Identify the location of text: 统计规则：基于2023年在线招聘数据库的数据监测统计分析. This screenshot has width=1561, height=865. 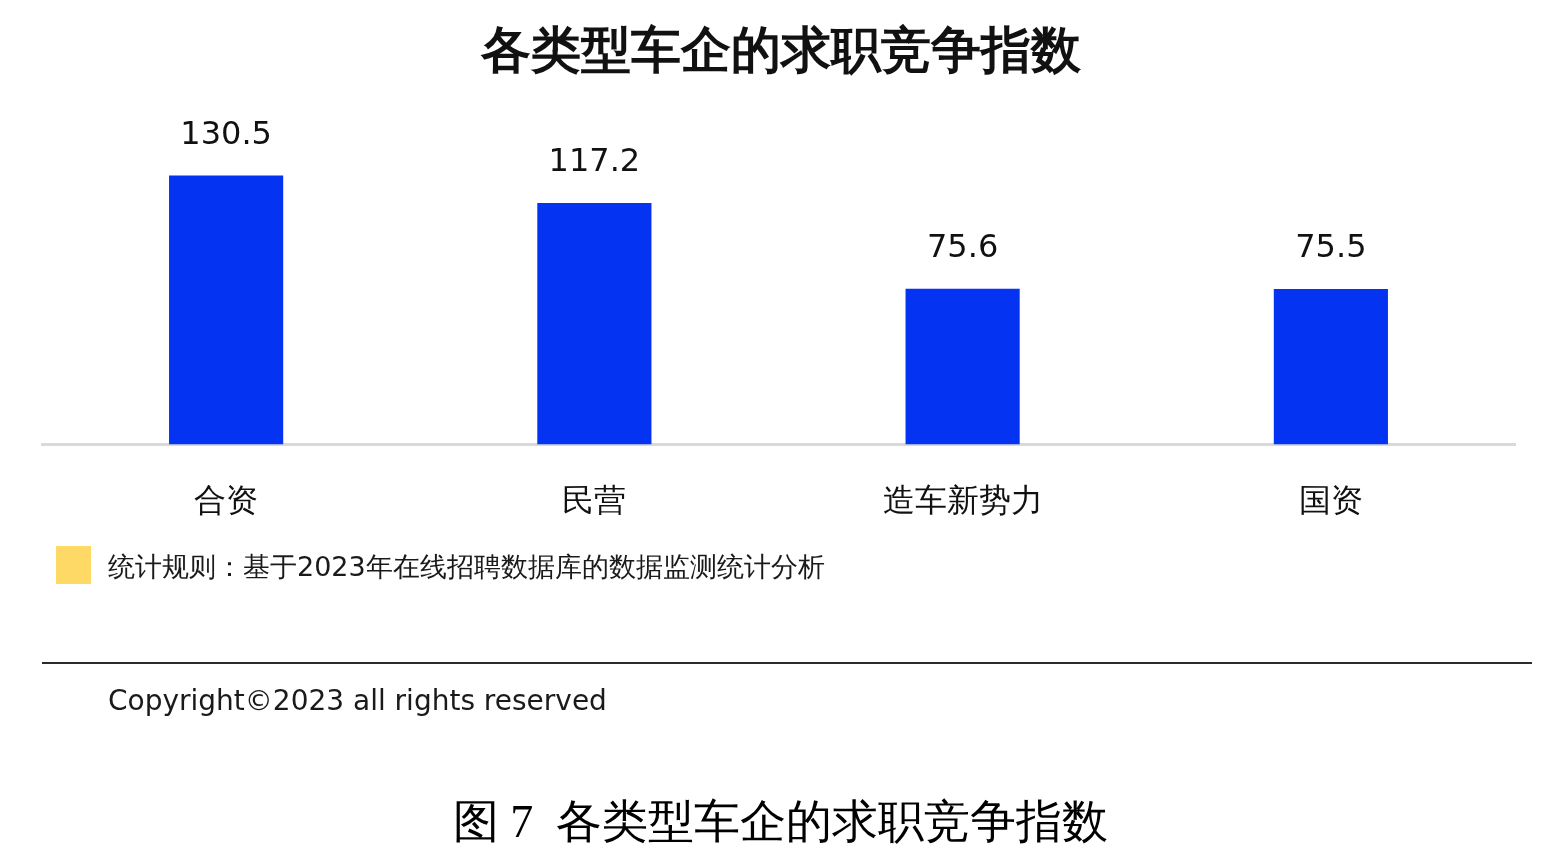
(466, 567).